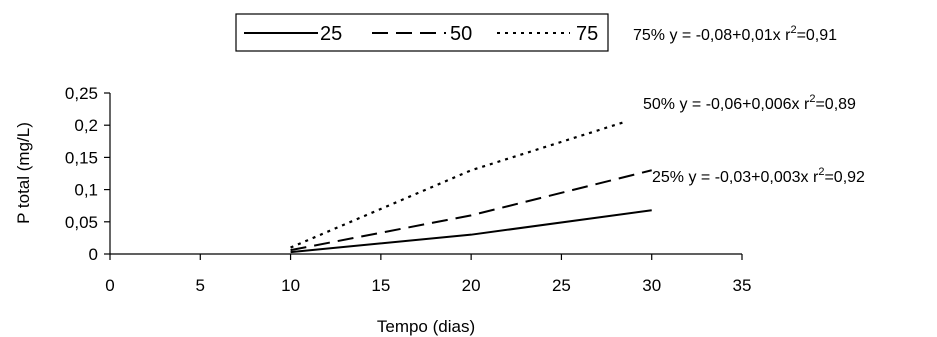  I want to click on legend-label-50: 50, so click(461, 34).